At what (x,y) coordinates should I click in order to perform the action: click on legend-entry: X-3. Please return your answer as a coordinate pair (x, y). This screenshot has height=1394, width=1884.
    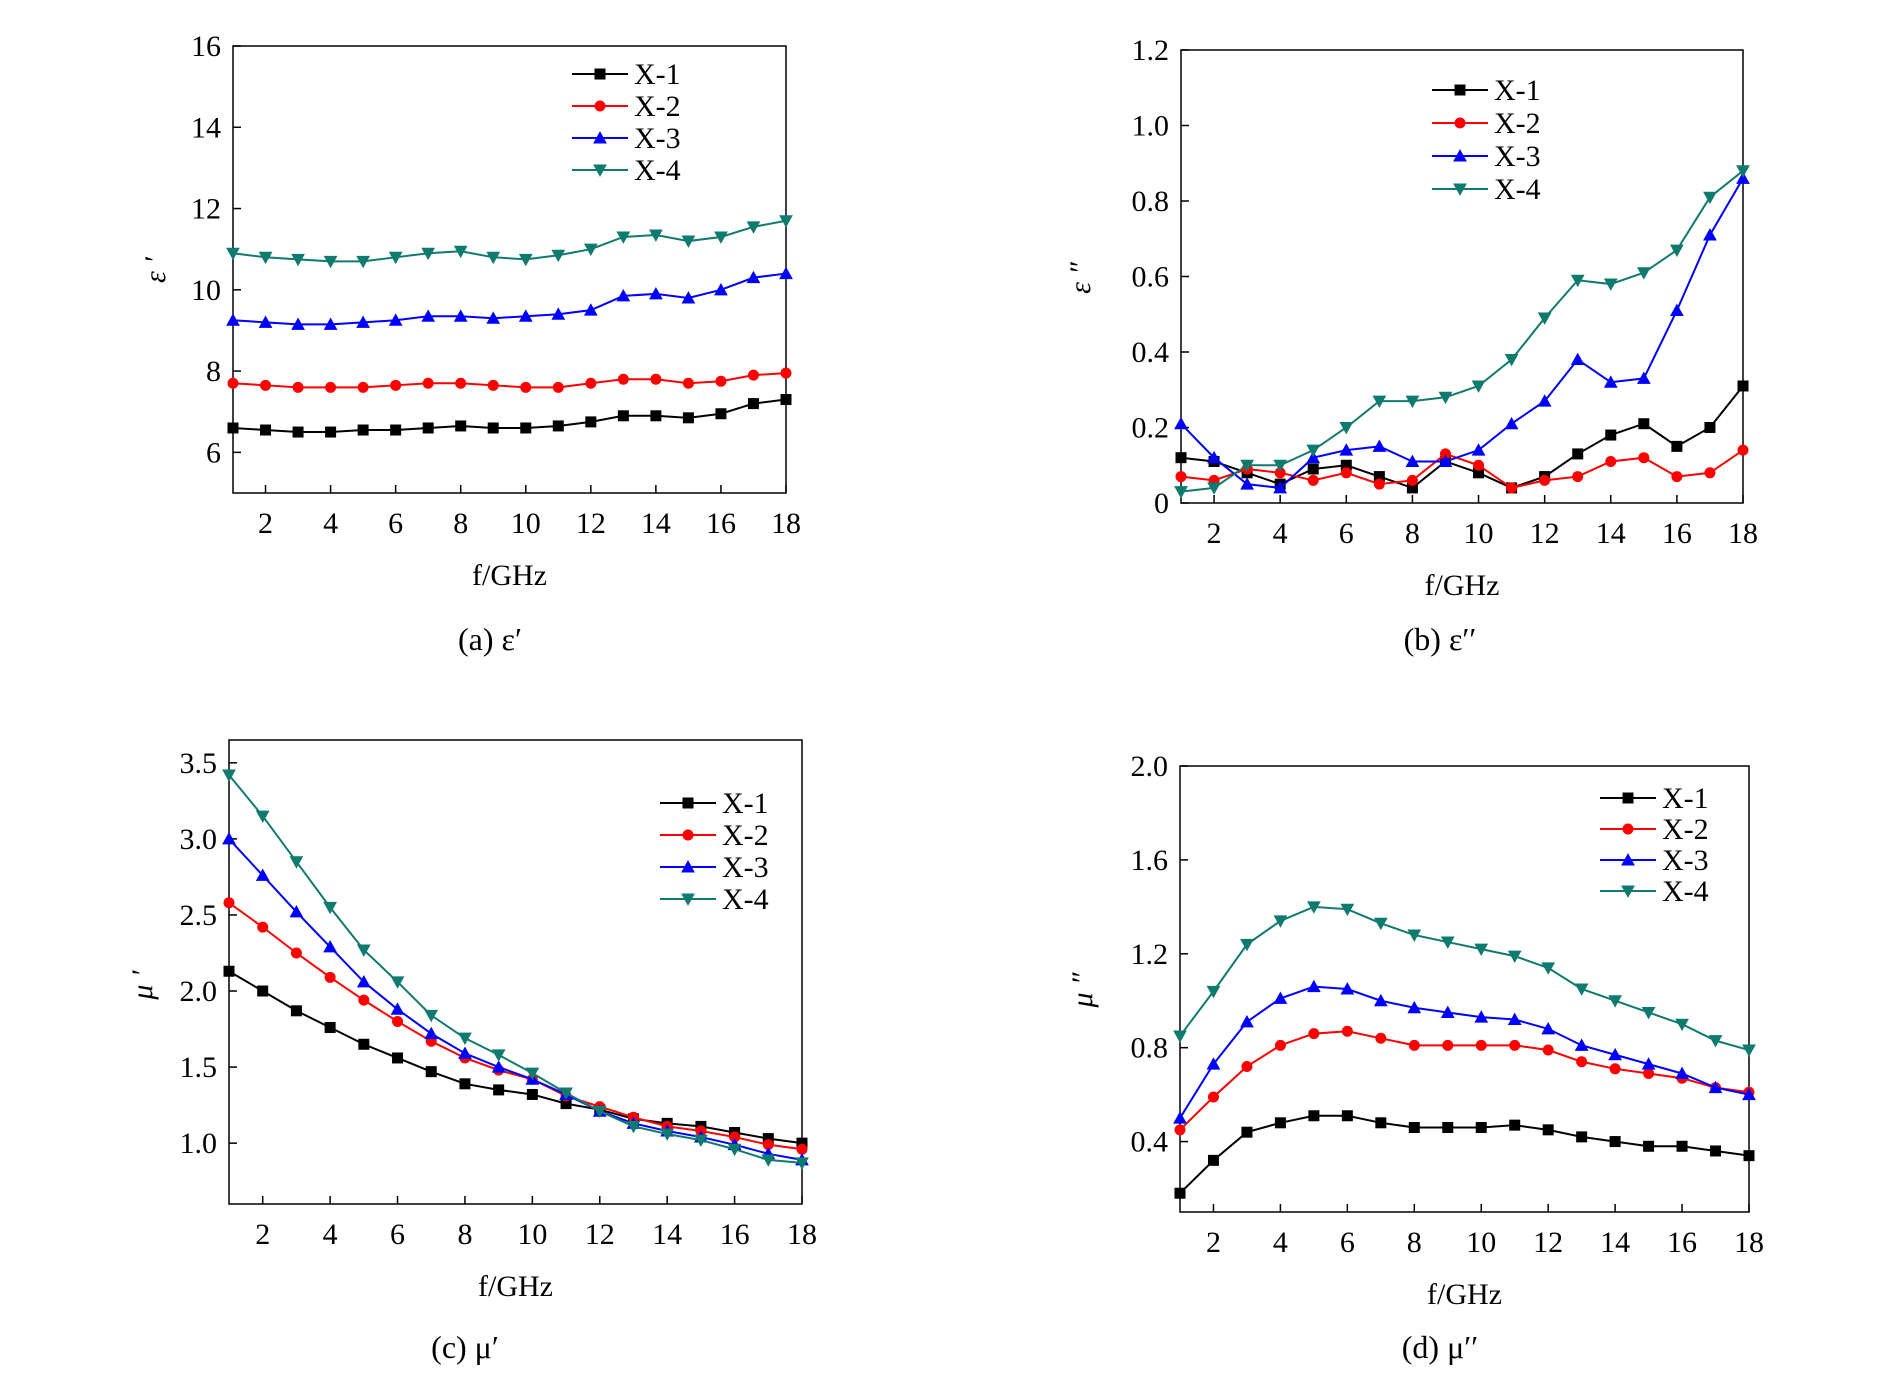
    Looking at the image, I should click on (1486, 156).